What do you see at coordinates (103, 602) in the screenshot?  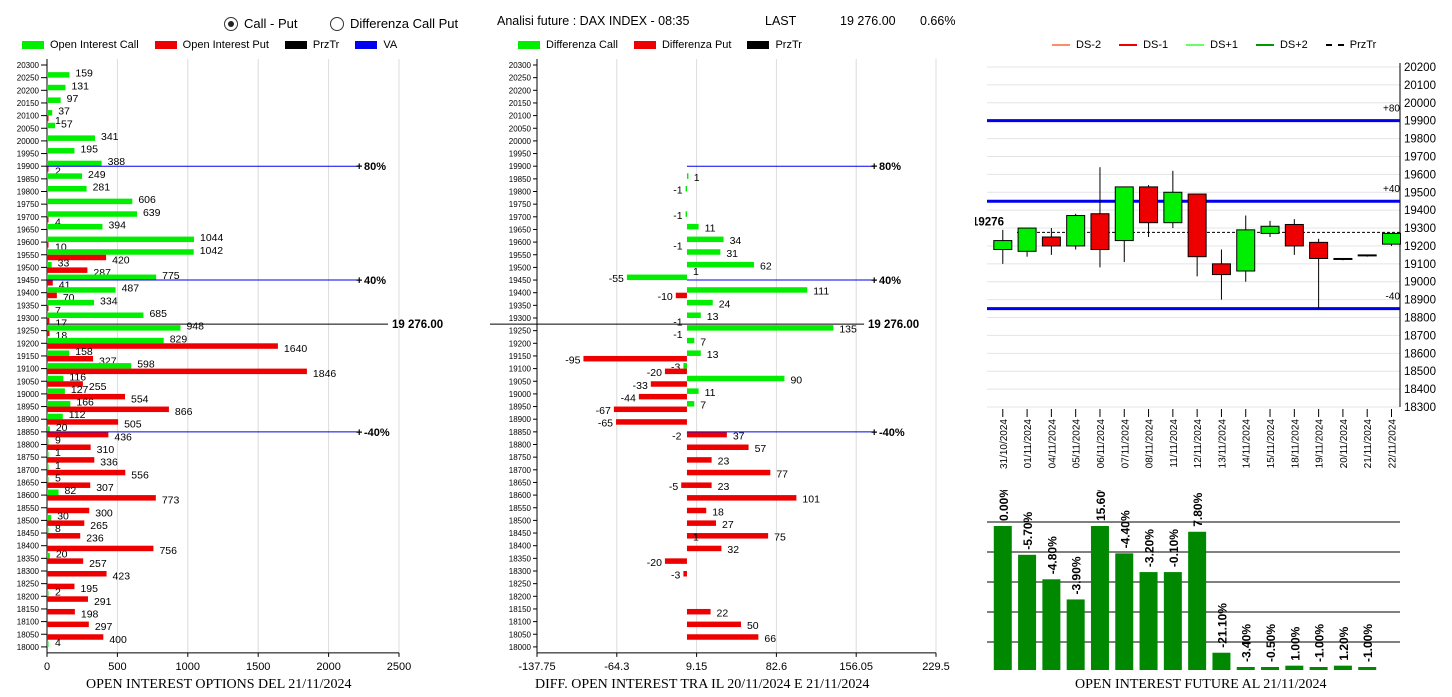 I see `put-value-label: 291` at bounding box center [103, 602].